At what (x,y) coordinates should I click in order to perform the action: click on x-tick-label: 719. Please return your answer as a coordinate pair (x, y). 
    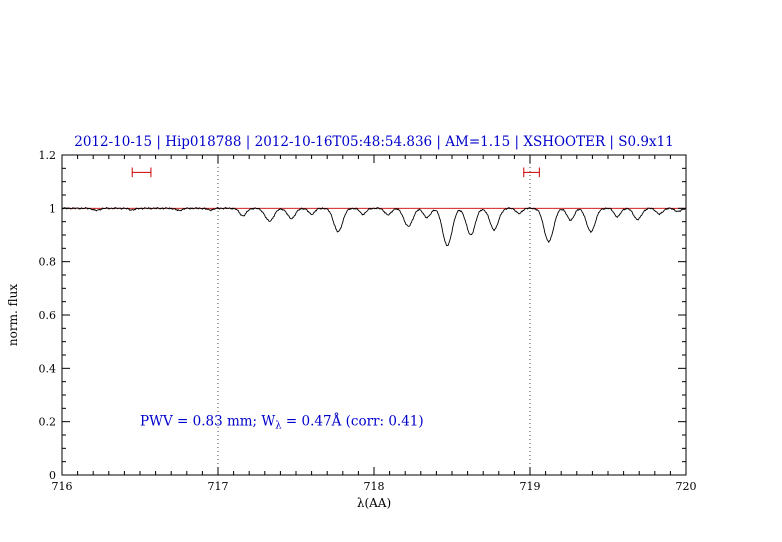
    Looking at the image, I should click on (530, 486).